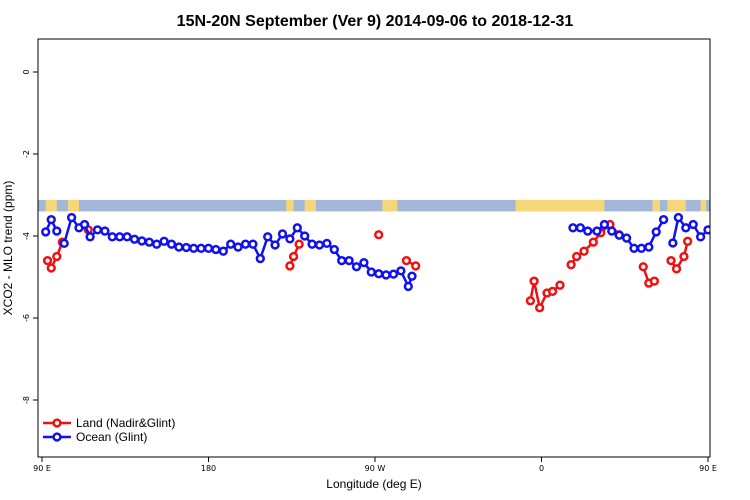  I want to click on x-tick-label: 90 E, so click(708, 468).